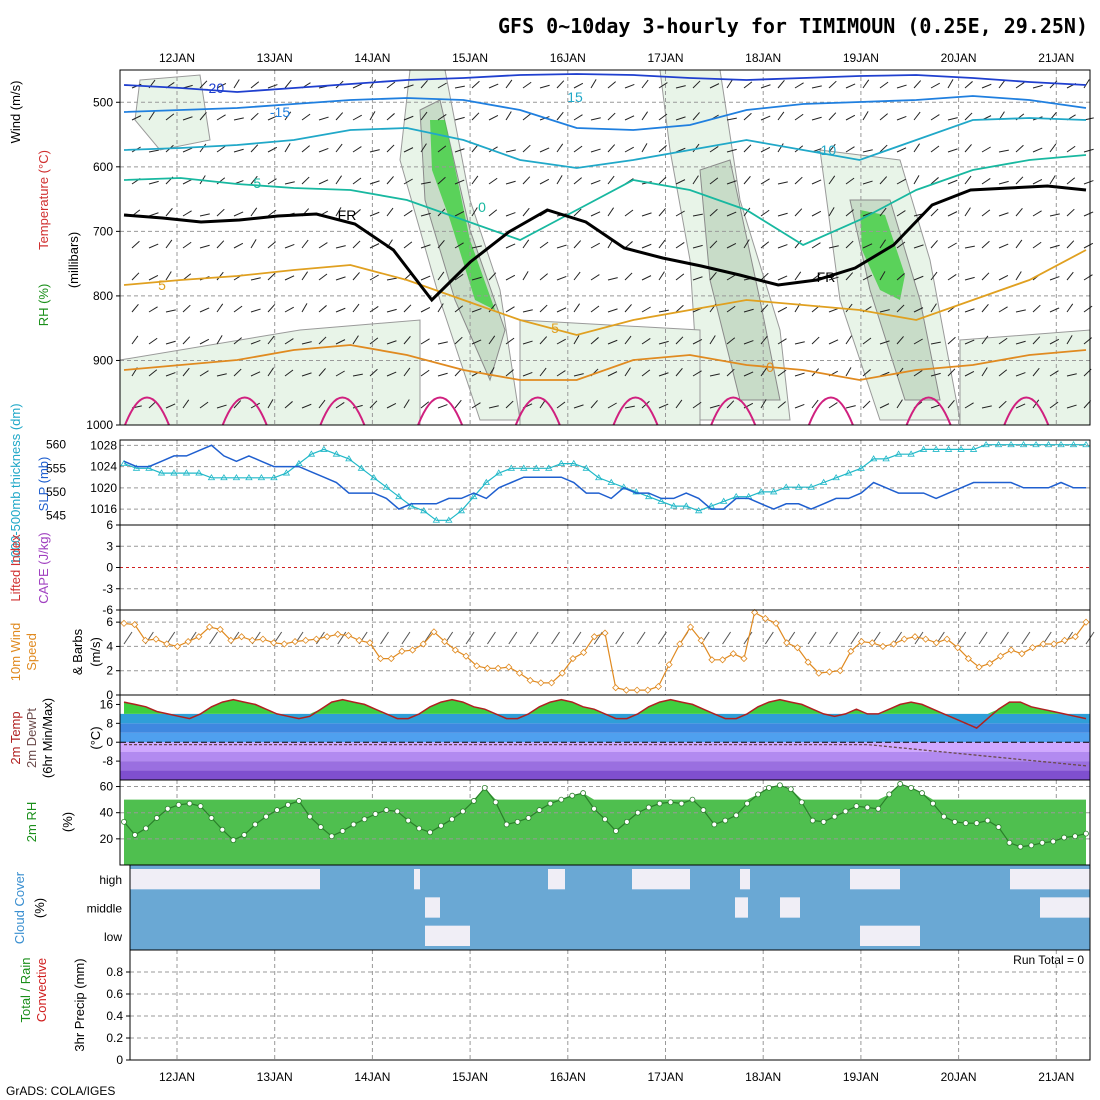 This screenshot has width=1100, height=1100. Describe the element at coordinates (47, 738) in the screenshot. I see `minmax-axis-label-line: (6hr Min/Max)` at that location.